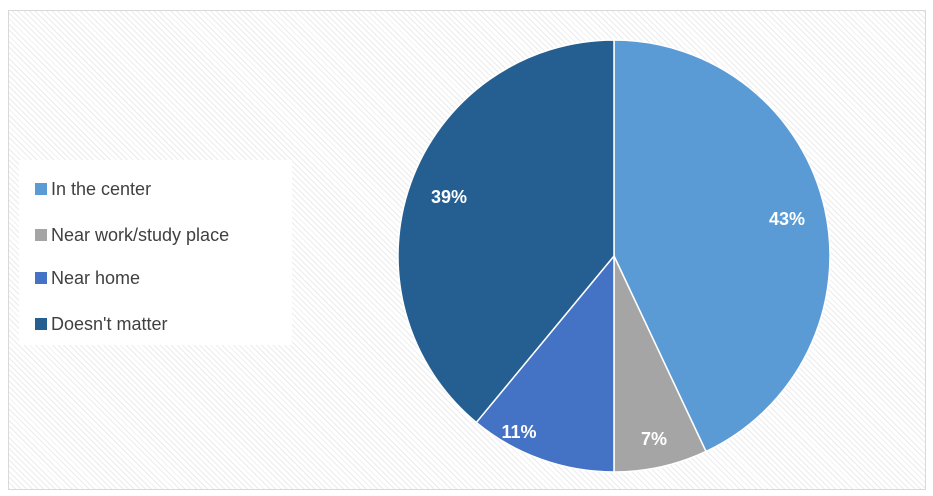  Describe the element at coordinates (654, 439) in the screenshot. I see `data-label: 7%` at that location.